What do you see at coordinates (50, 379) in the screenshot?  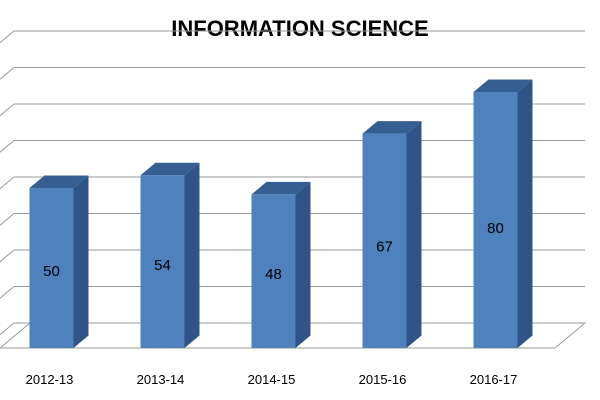 I see `x-tick-label: 2012-13` at bounding box center [50, 379].